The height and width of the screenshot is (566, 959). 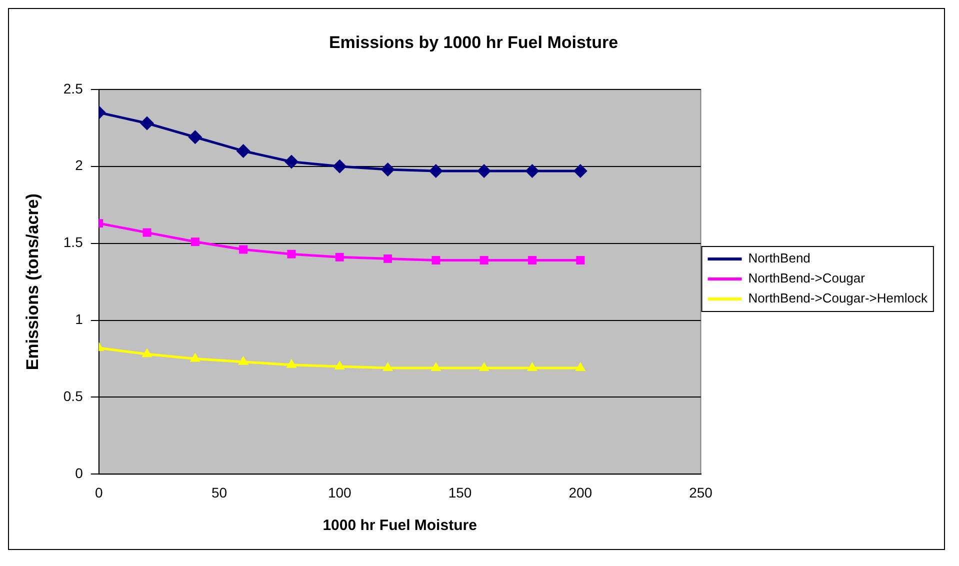 I want to click on x-tick-label: 100, so click(x=340, y=492).